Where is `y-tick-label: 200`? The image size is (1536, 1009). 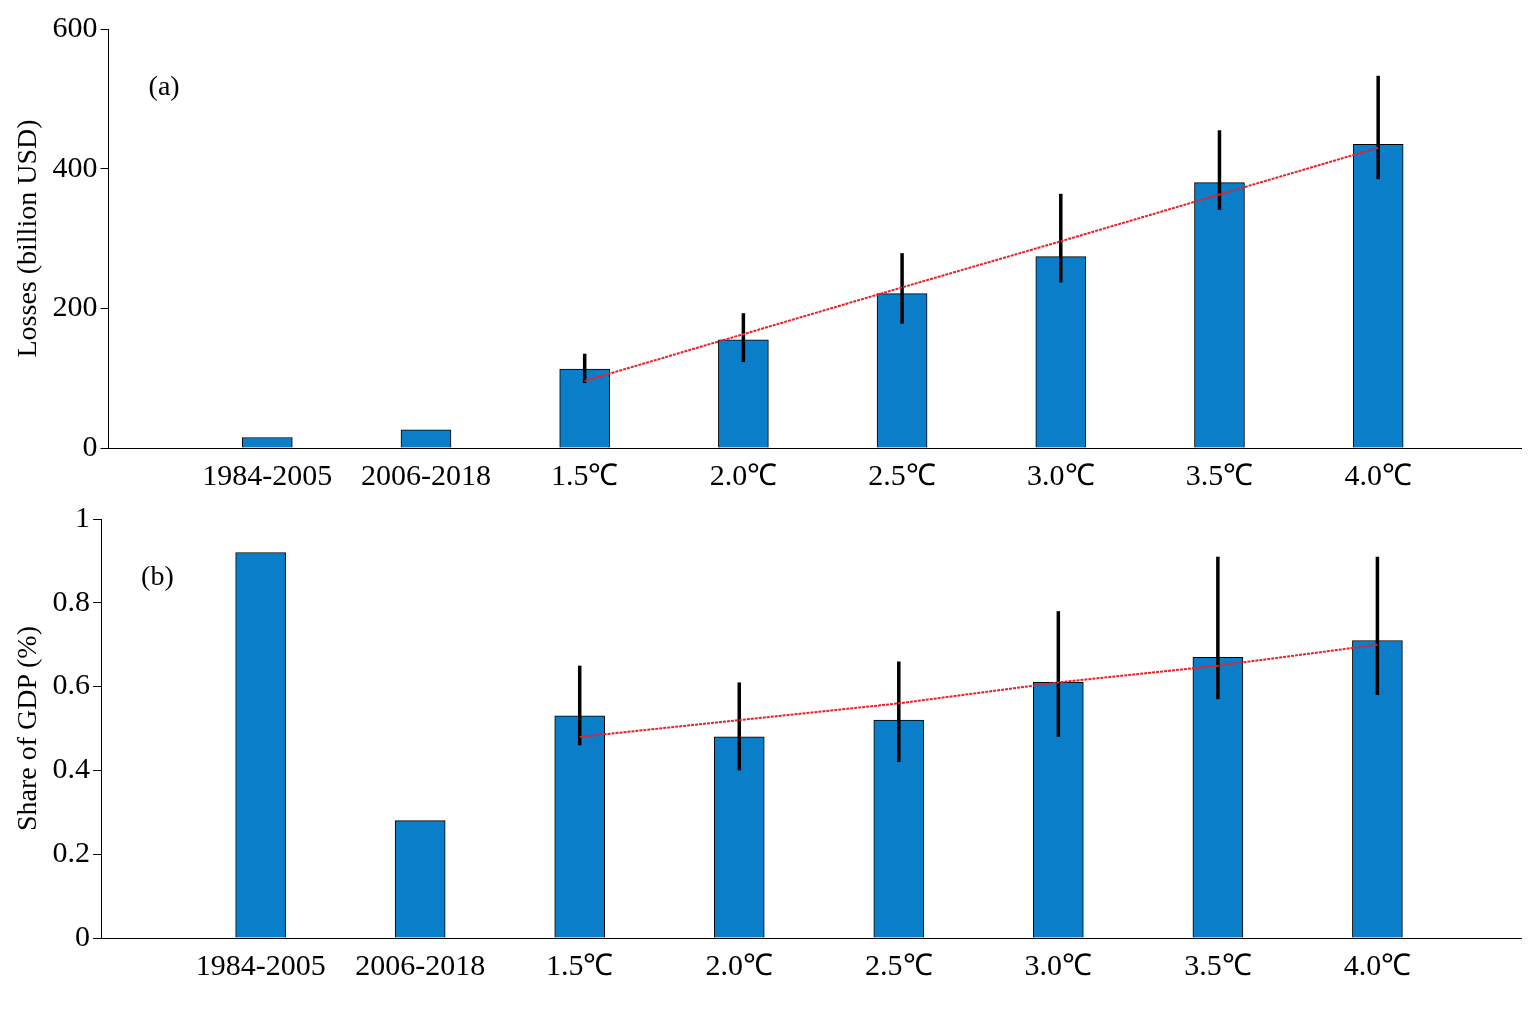
y-tick-label: 200 is located at coordinates (75, 306).